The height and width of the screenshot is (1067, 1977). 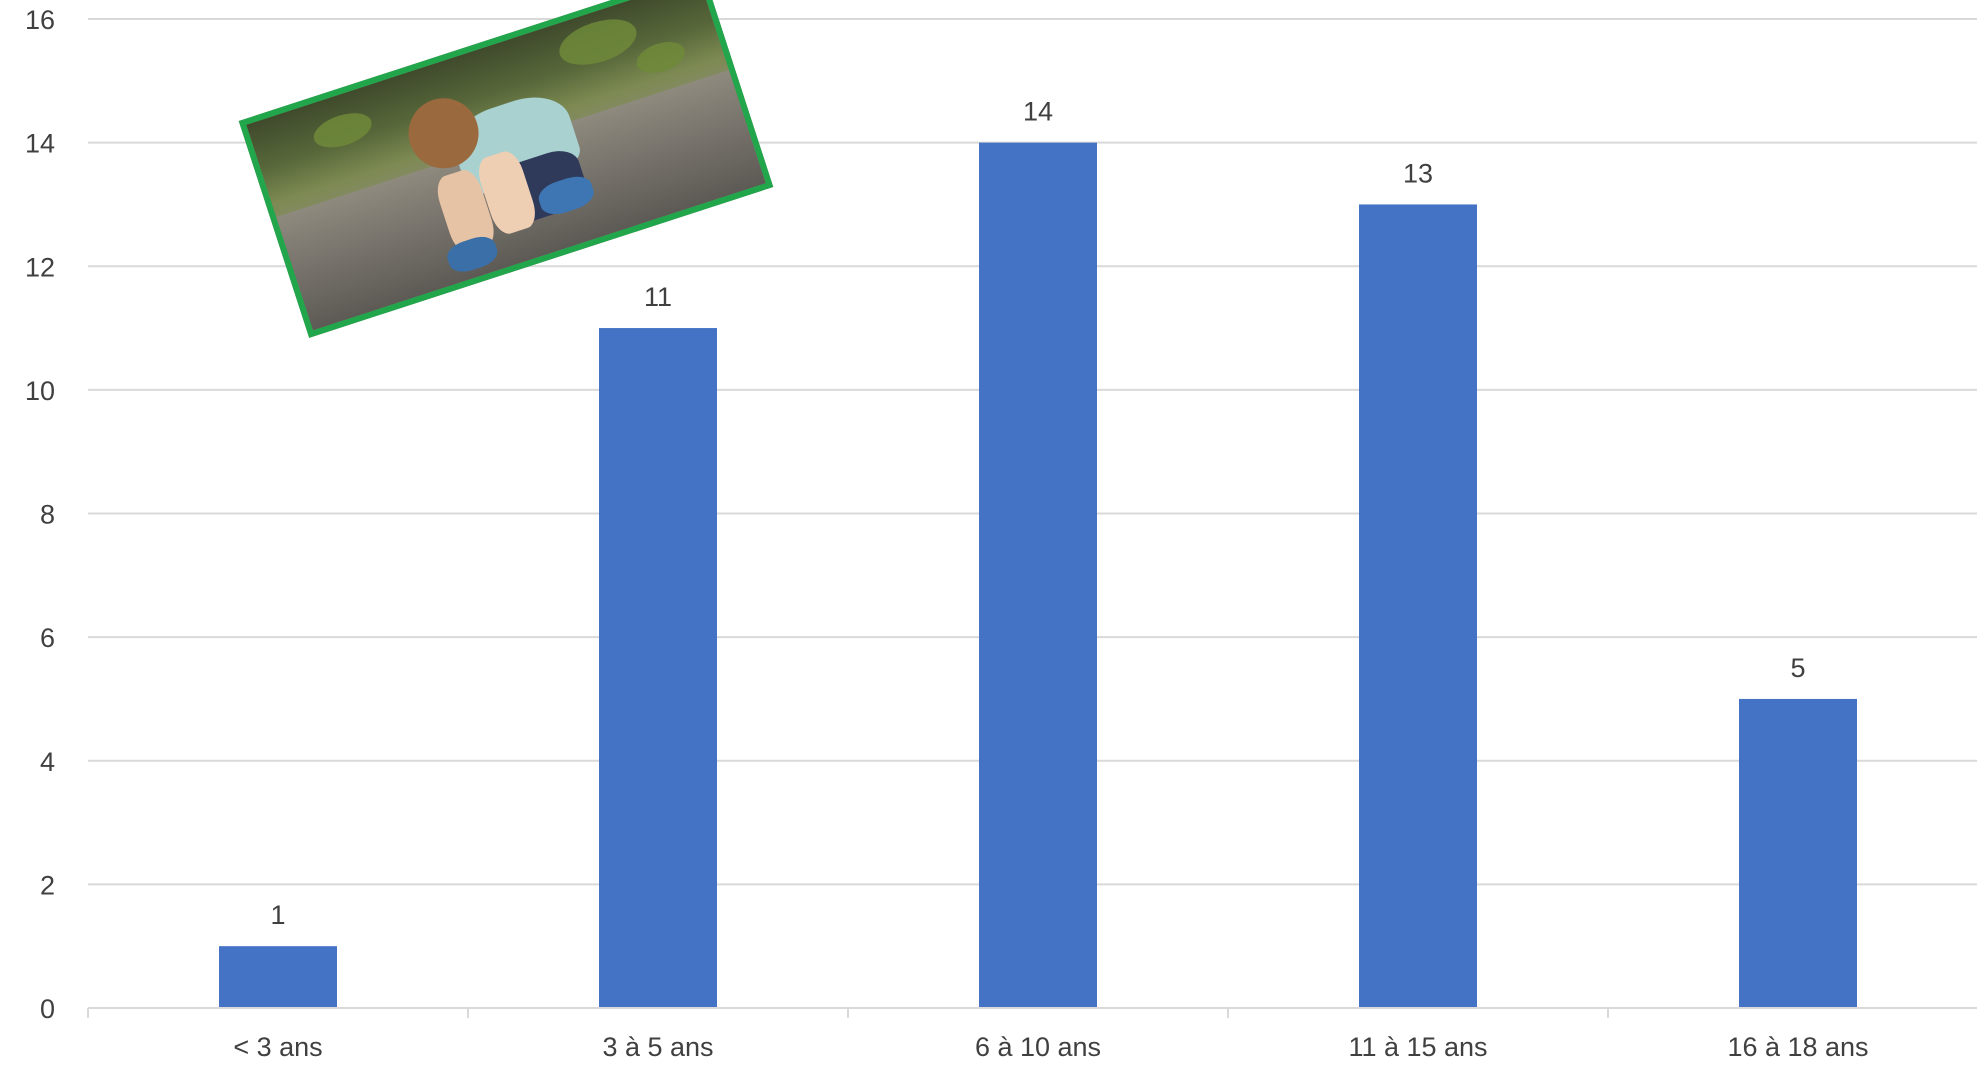 What do you see at coordinates (657, 1047) in the screenshot?
I see `x-category-label: 3 à 5 ans` at bounding box center [657, 1047].